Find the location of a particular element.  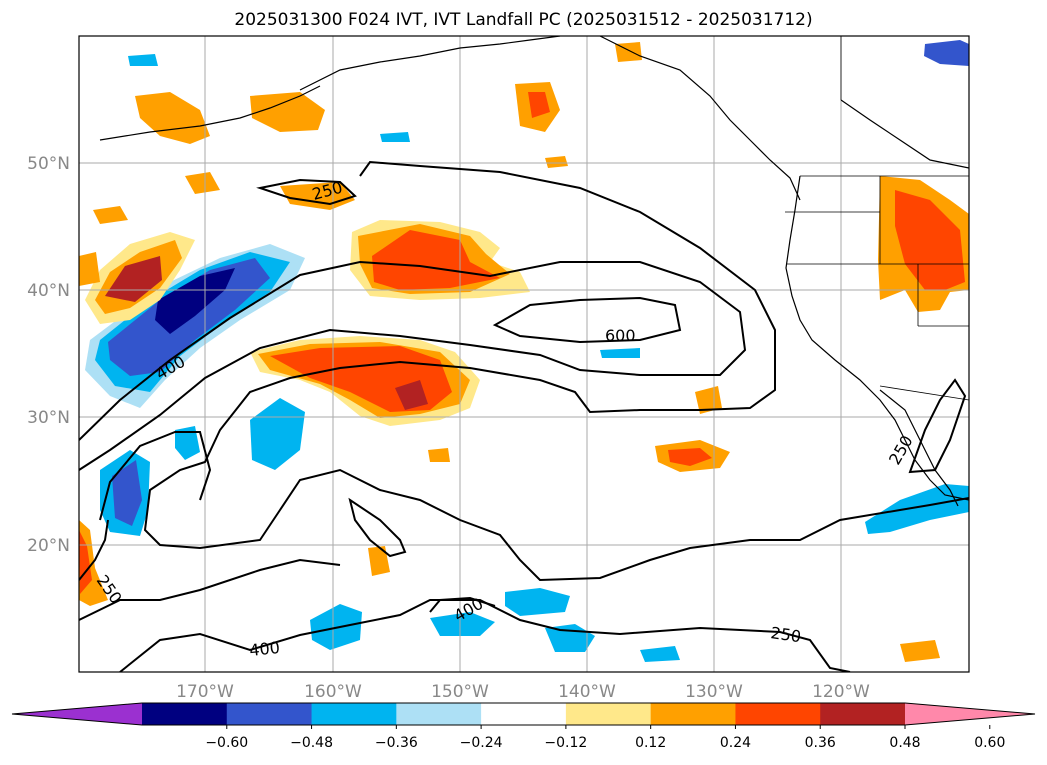

lat-label: 40°N is located at coordinates (48, 291).